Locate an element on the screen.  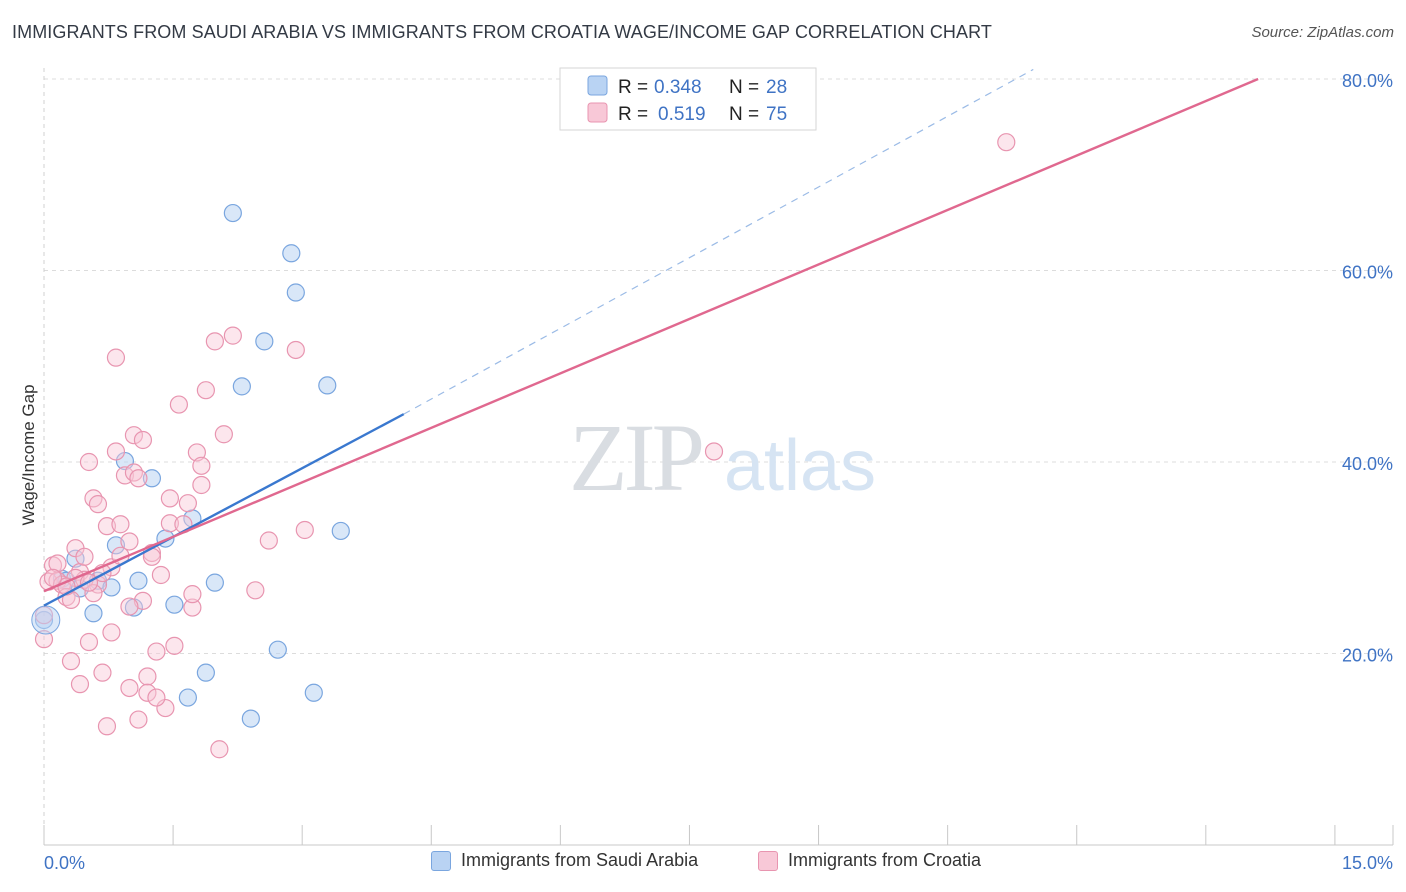
x-tick-label-min: 0.0% is located at coordinates (64, 863).